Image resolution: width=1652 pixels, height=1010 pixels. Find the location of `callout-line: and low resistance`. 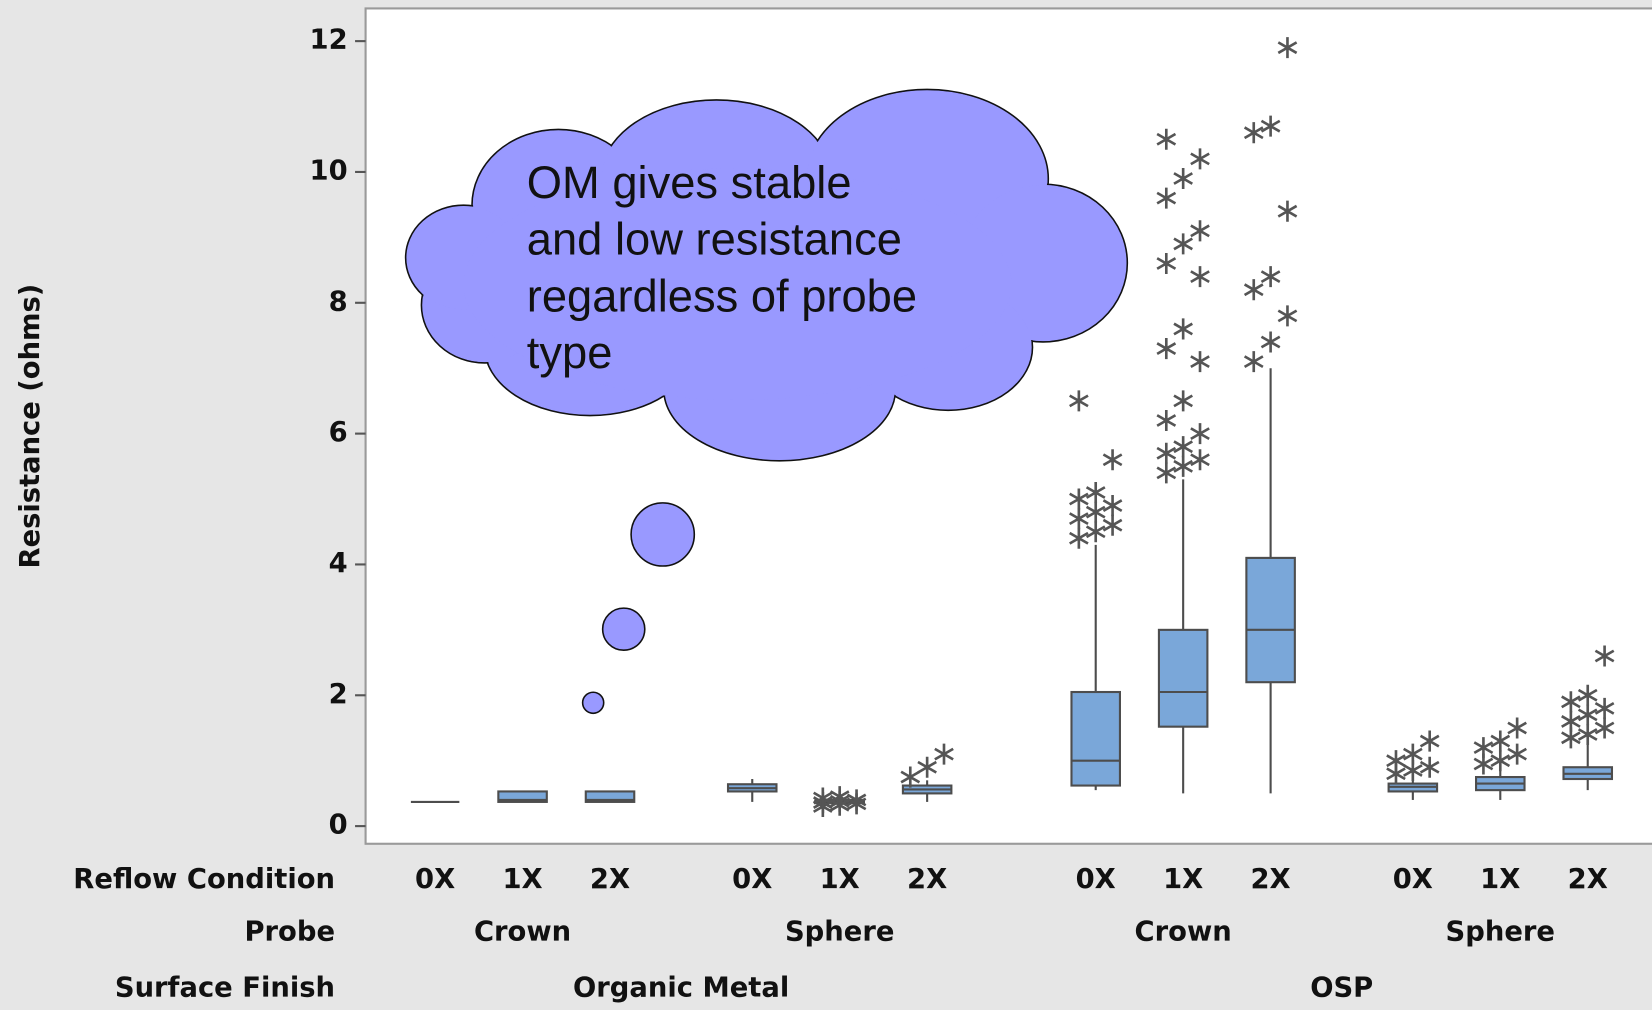

callout-line: and low resistance is located at coordinates (714, 239).